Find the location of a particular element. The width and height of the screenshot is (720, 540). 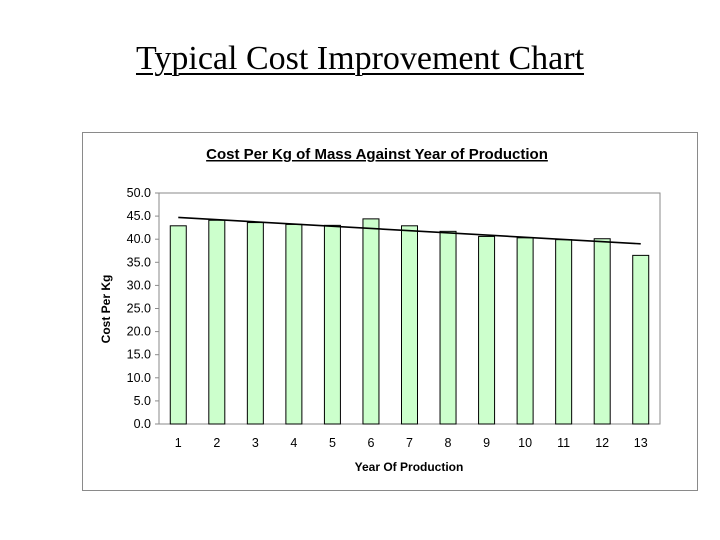

y-tick-label: 20.0 is located at coordinates (139, 332).